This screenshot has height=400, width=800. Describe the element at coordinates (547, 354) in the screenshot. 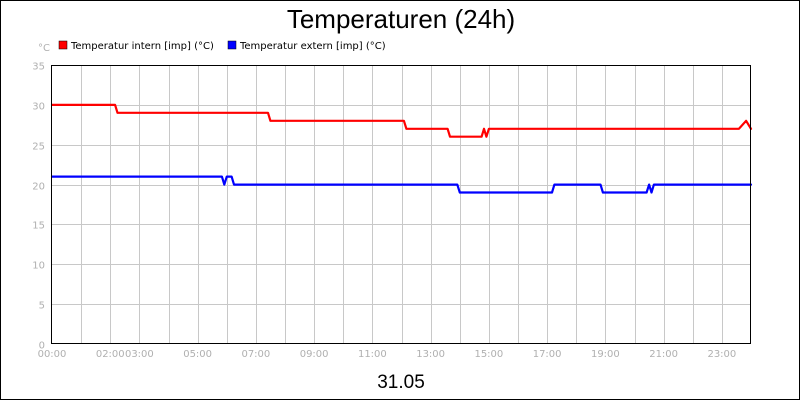

I see `x-tick-label: 17:00` at that location.